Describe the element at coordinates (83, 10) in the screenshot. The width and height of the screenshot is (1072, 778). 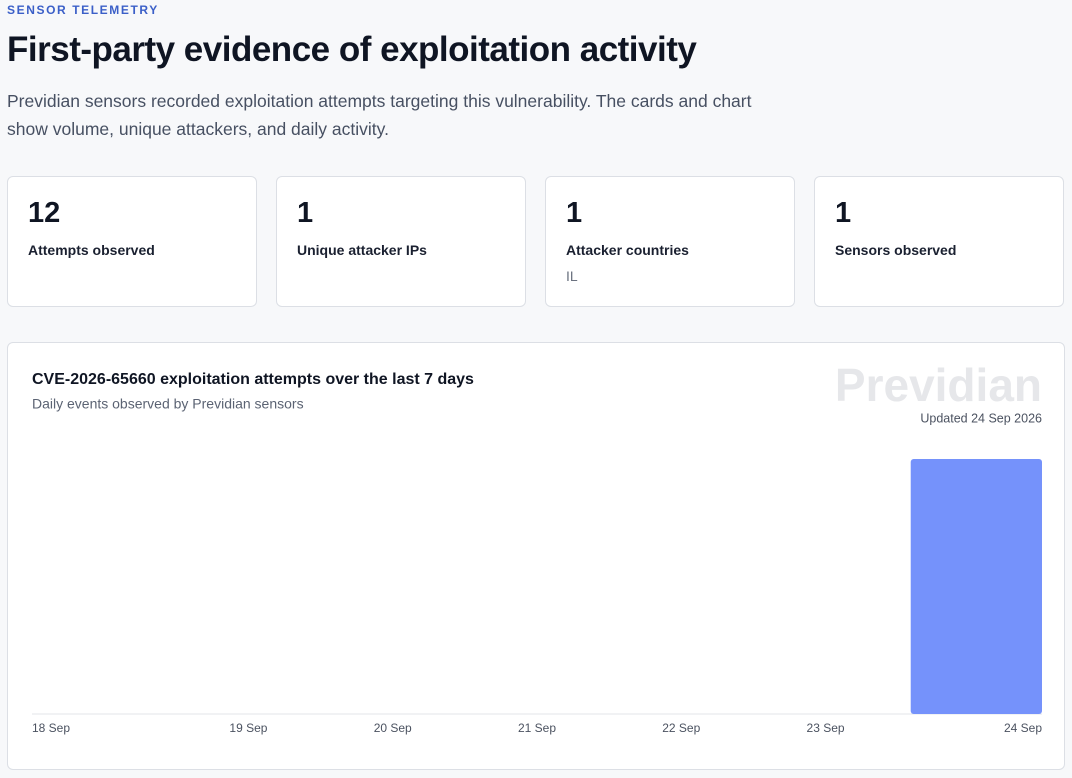
I see `eyebrow: SENSOR TELEMETRY` at that location.